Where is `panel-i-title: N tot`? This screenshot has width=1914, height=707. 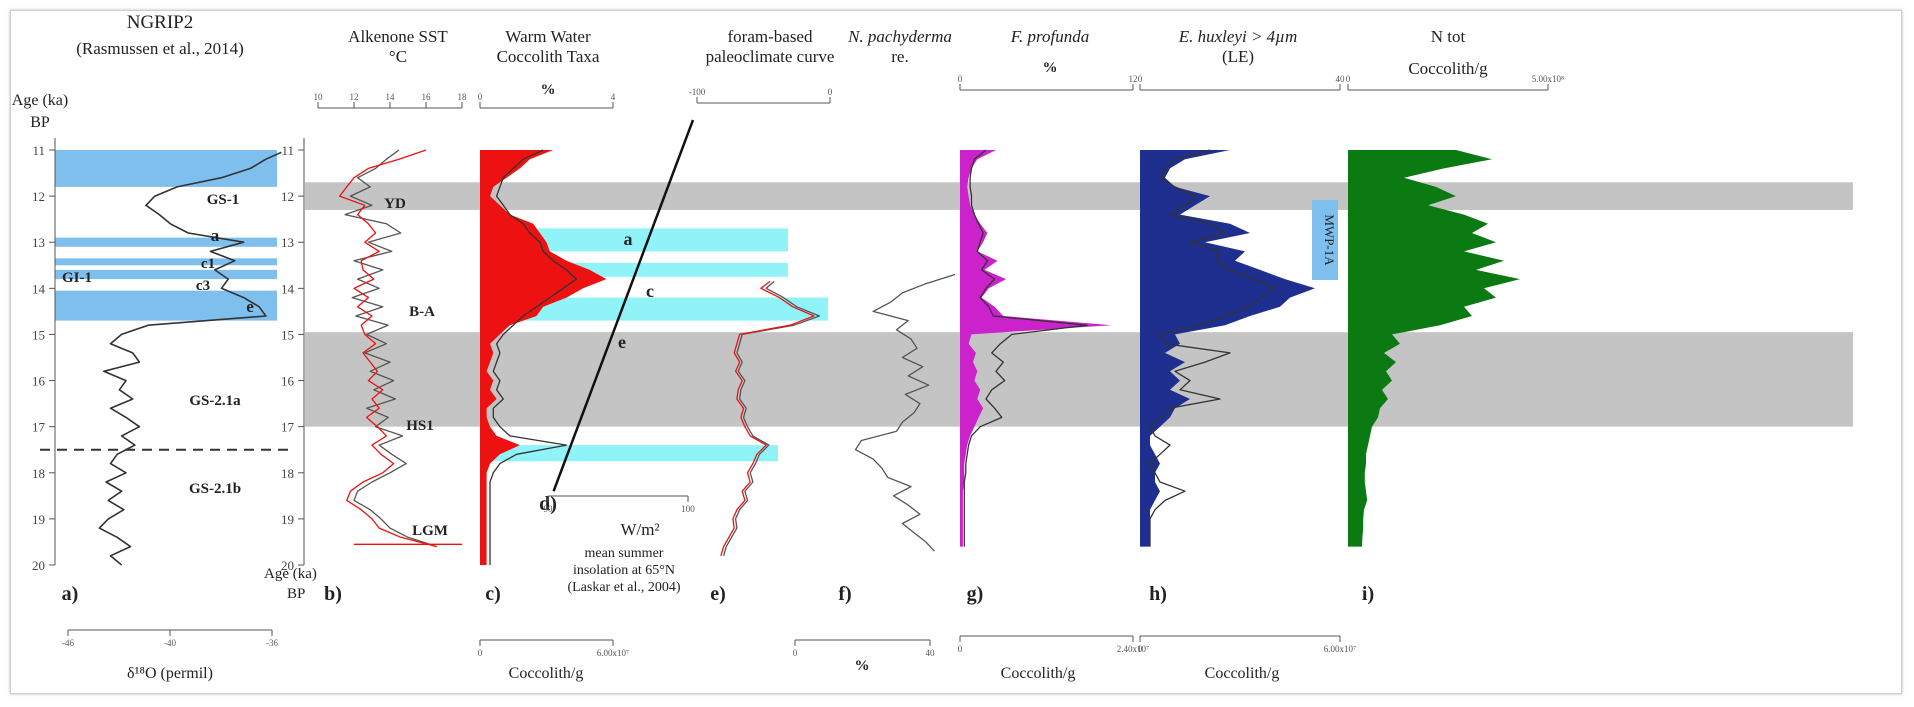 panel-i-title: N tot is located at coordinates (1448, 36).